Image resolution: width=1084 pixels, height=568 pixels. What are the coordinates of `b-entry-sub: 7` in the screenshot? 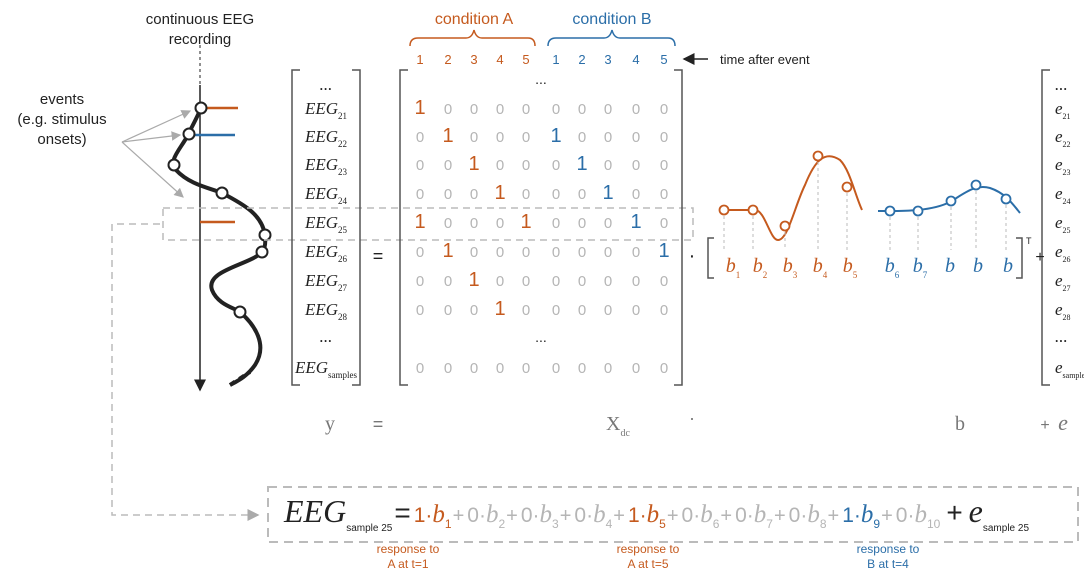 It's located at (925, 275).